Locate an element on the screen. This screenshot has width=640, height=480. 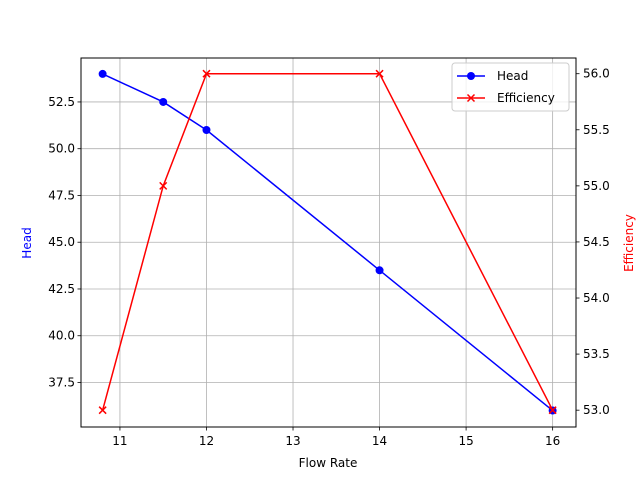
right-y-tick-label: 55.5 is located at coordinates (596, 130).